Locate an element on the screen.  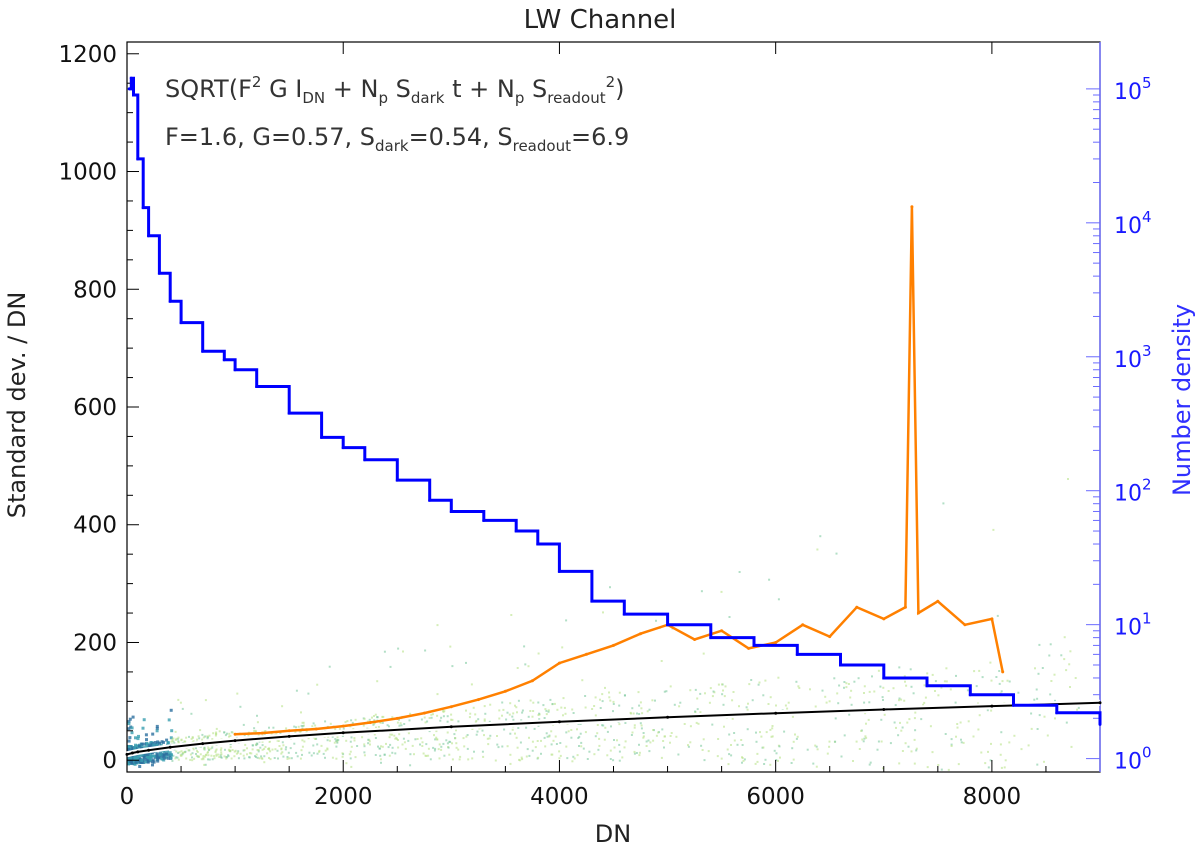
y2-axis: 100 101 102 103 104 105 is located at coordinates (1119, 408).